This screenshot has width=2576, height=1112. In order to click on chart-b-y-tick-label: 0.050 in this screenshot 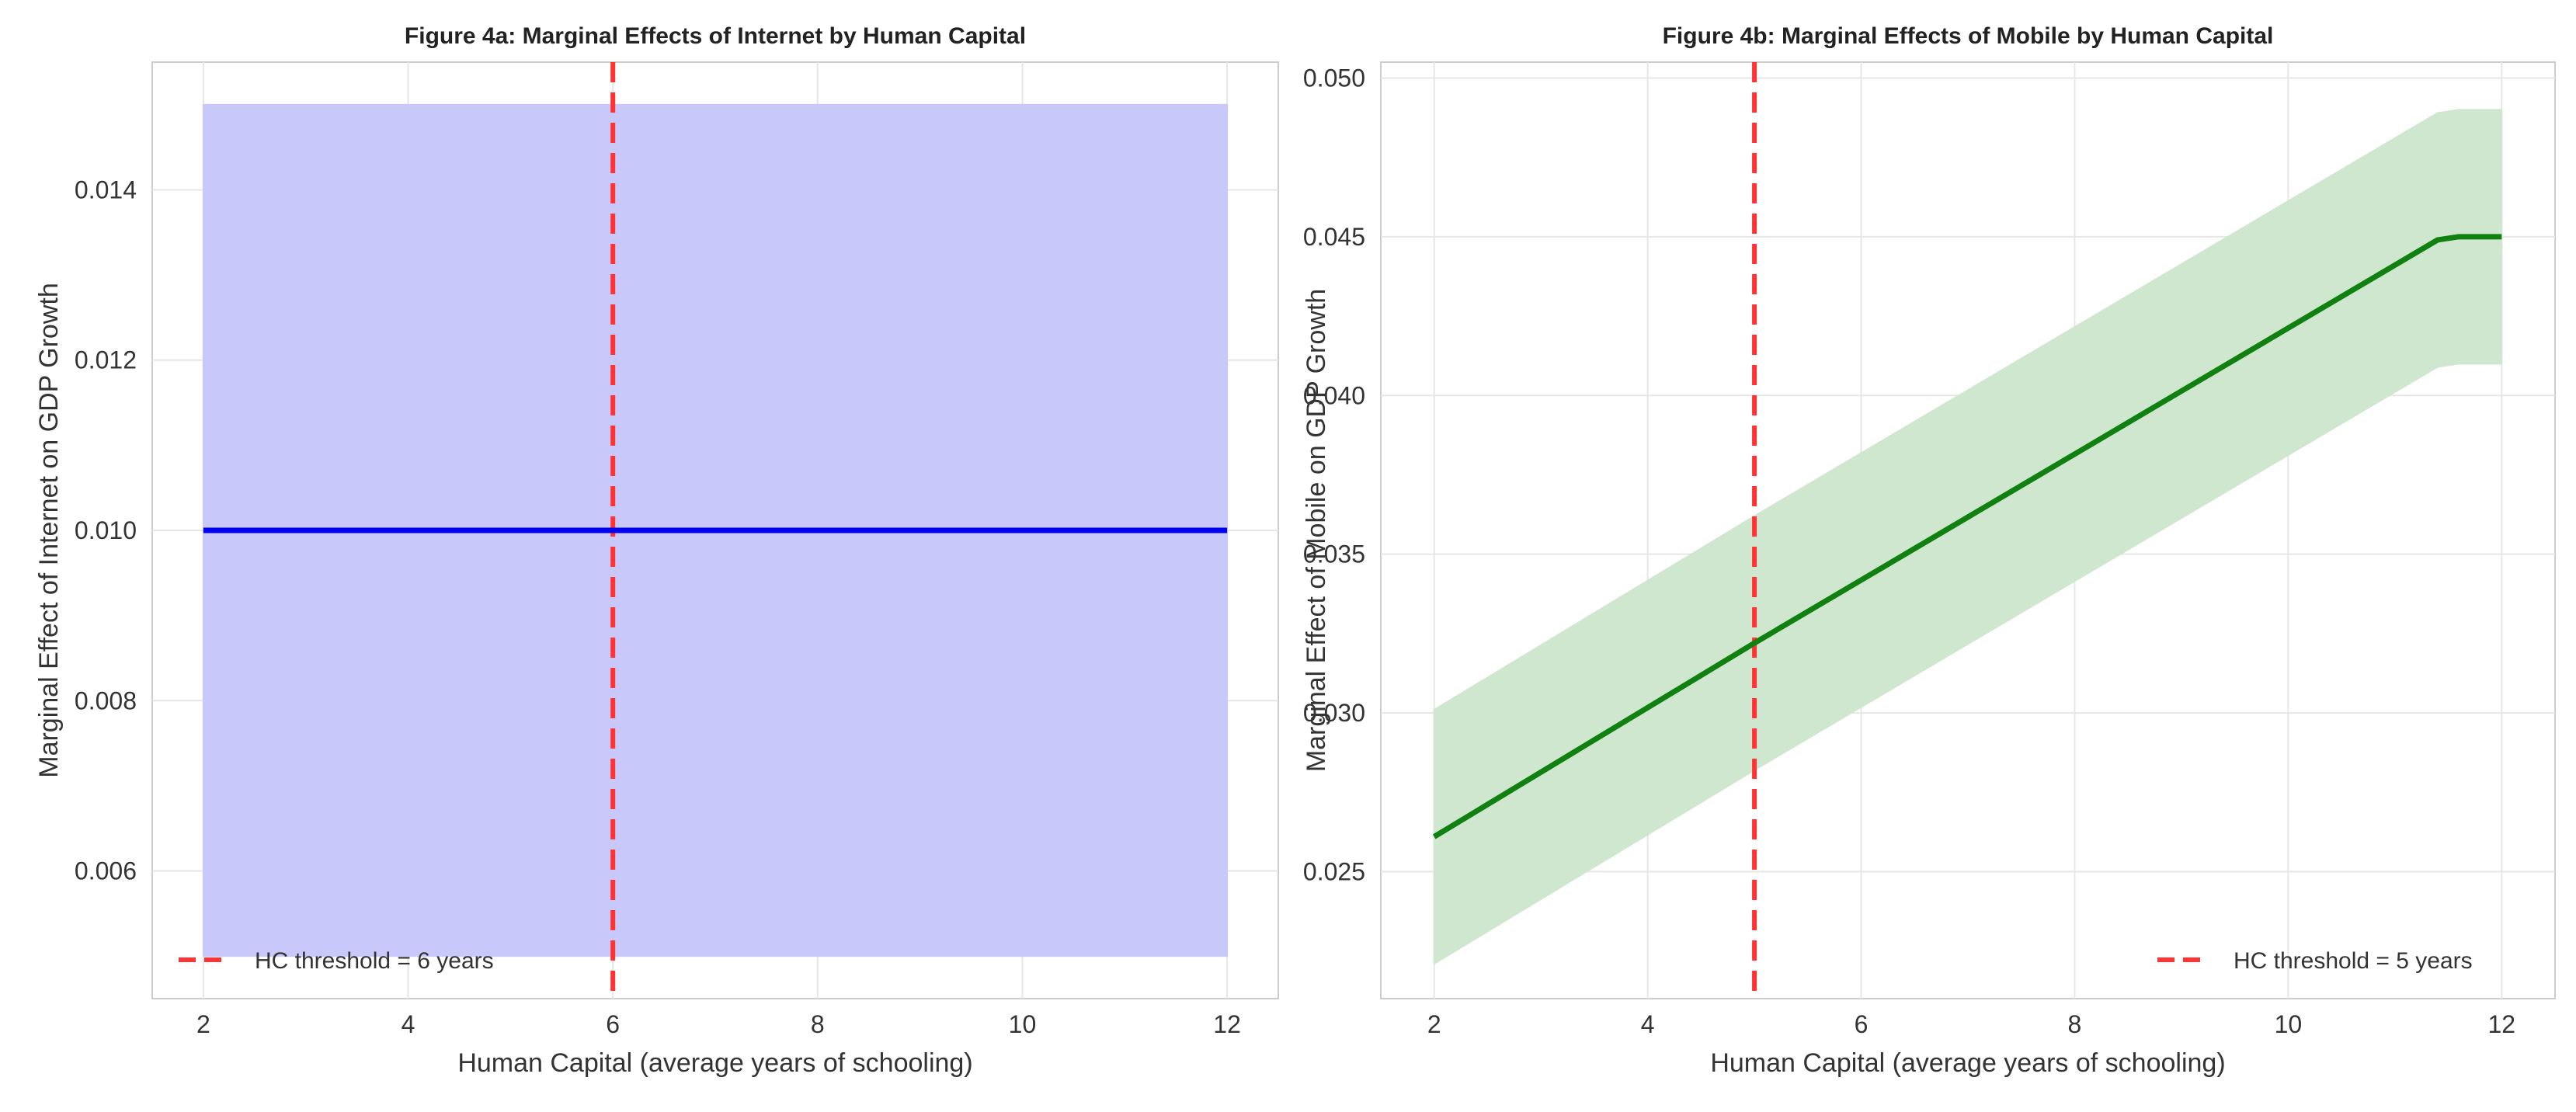, I will do `click(1334, 78)`.